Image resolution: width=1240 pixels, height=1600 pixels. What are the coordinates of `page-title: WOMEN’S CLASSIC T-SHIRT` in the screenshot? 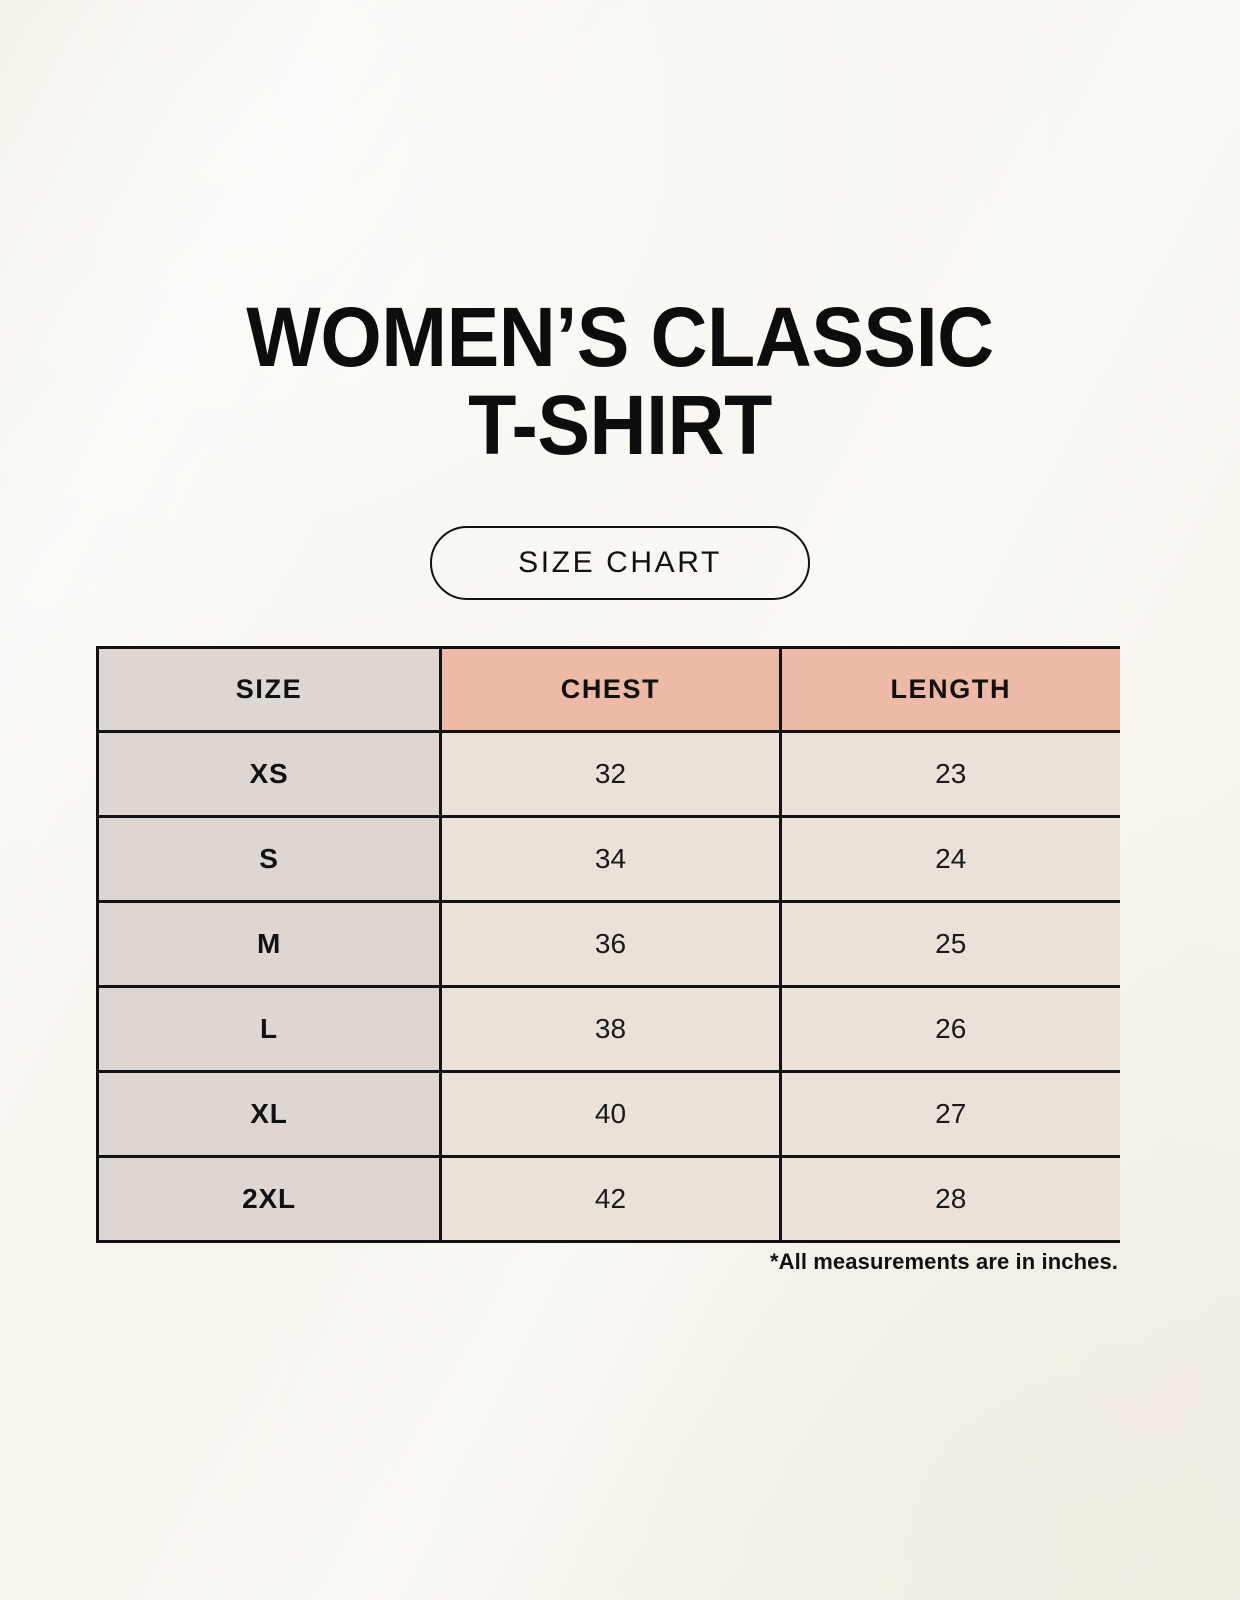 It's located at (620, 381).